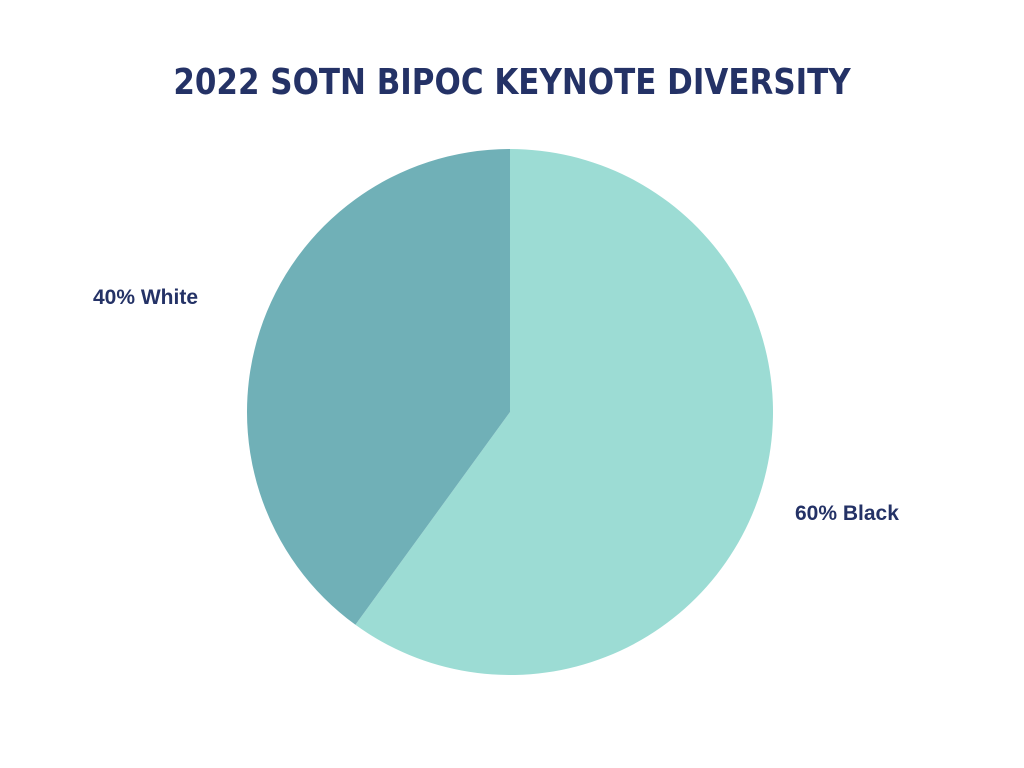 This screenshot has height=768, width=1024. What do you see at coordinates (146, 297) in the screenshot?
I see `slice-label-white: 40% White` at bounding box center [146, 297].